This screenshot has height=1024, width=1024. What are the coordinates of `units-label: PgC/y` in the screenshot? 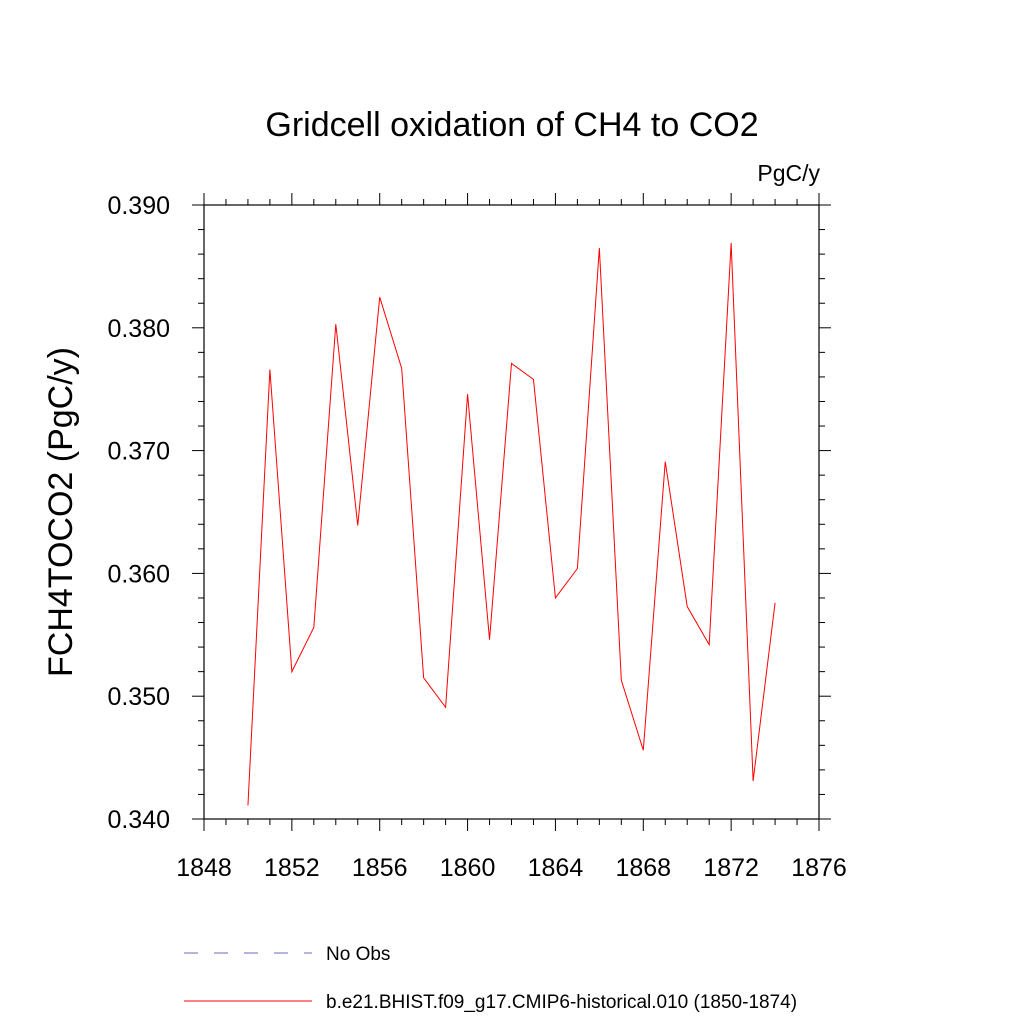 It's located at (788, 173).